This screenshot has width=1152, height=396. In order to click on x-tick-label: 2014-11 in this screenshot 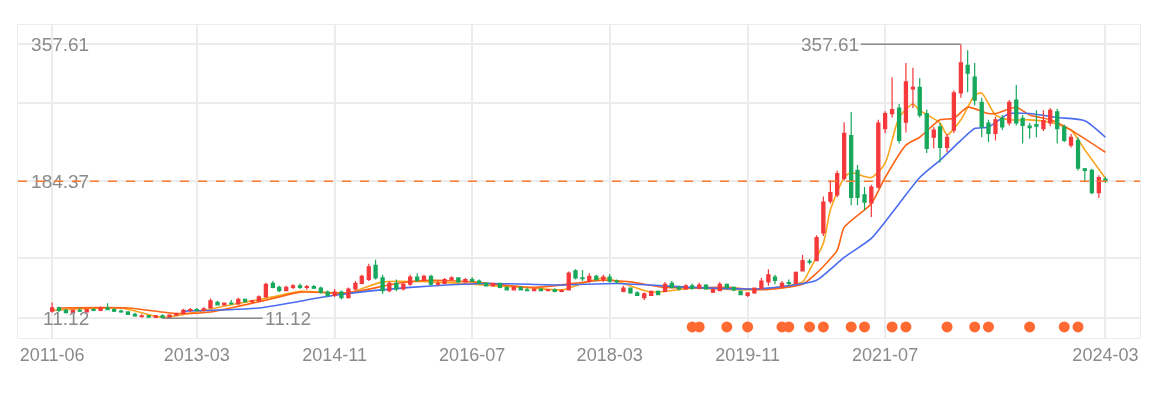, I will do `click(334, 354)`.